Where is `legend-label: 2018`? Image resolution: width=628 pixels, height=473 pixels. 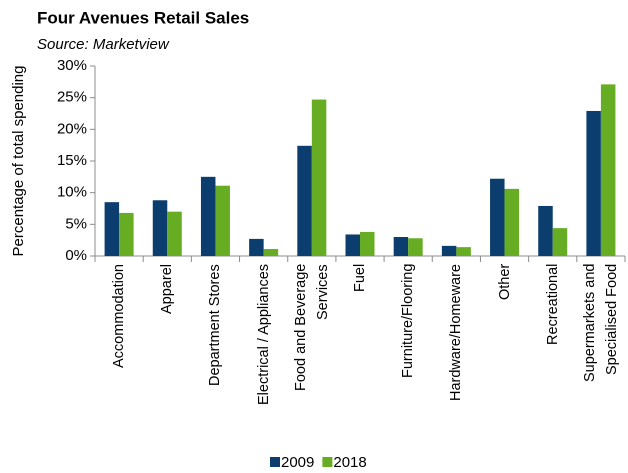 legend-label: 2018 is located at coordinates (349, 462).